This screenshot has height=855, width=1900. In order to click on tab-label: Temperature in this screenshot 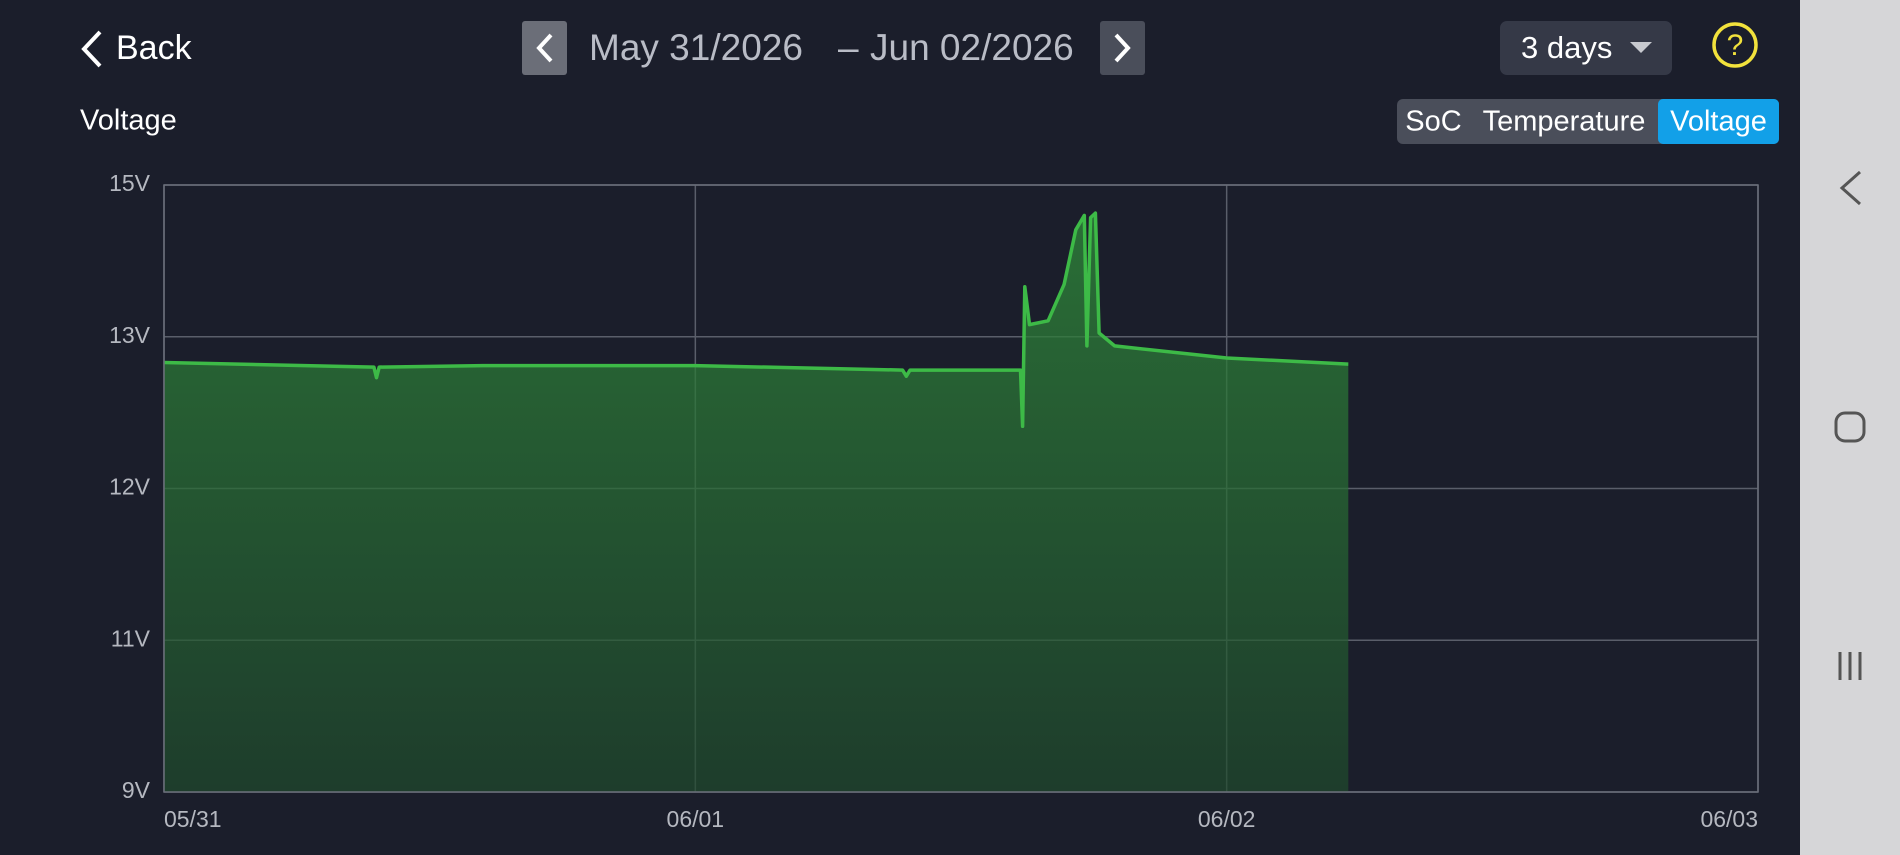, I will do `click(1564, 122)`.